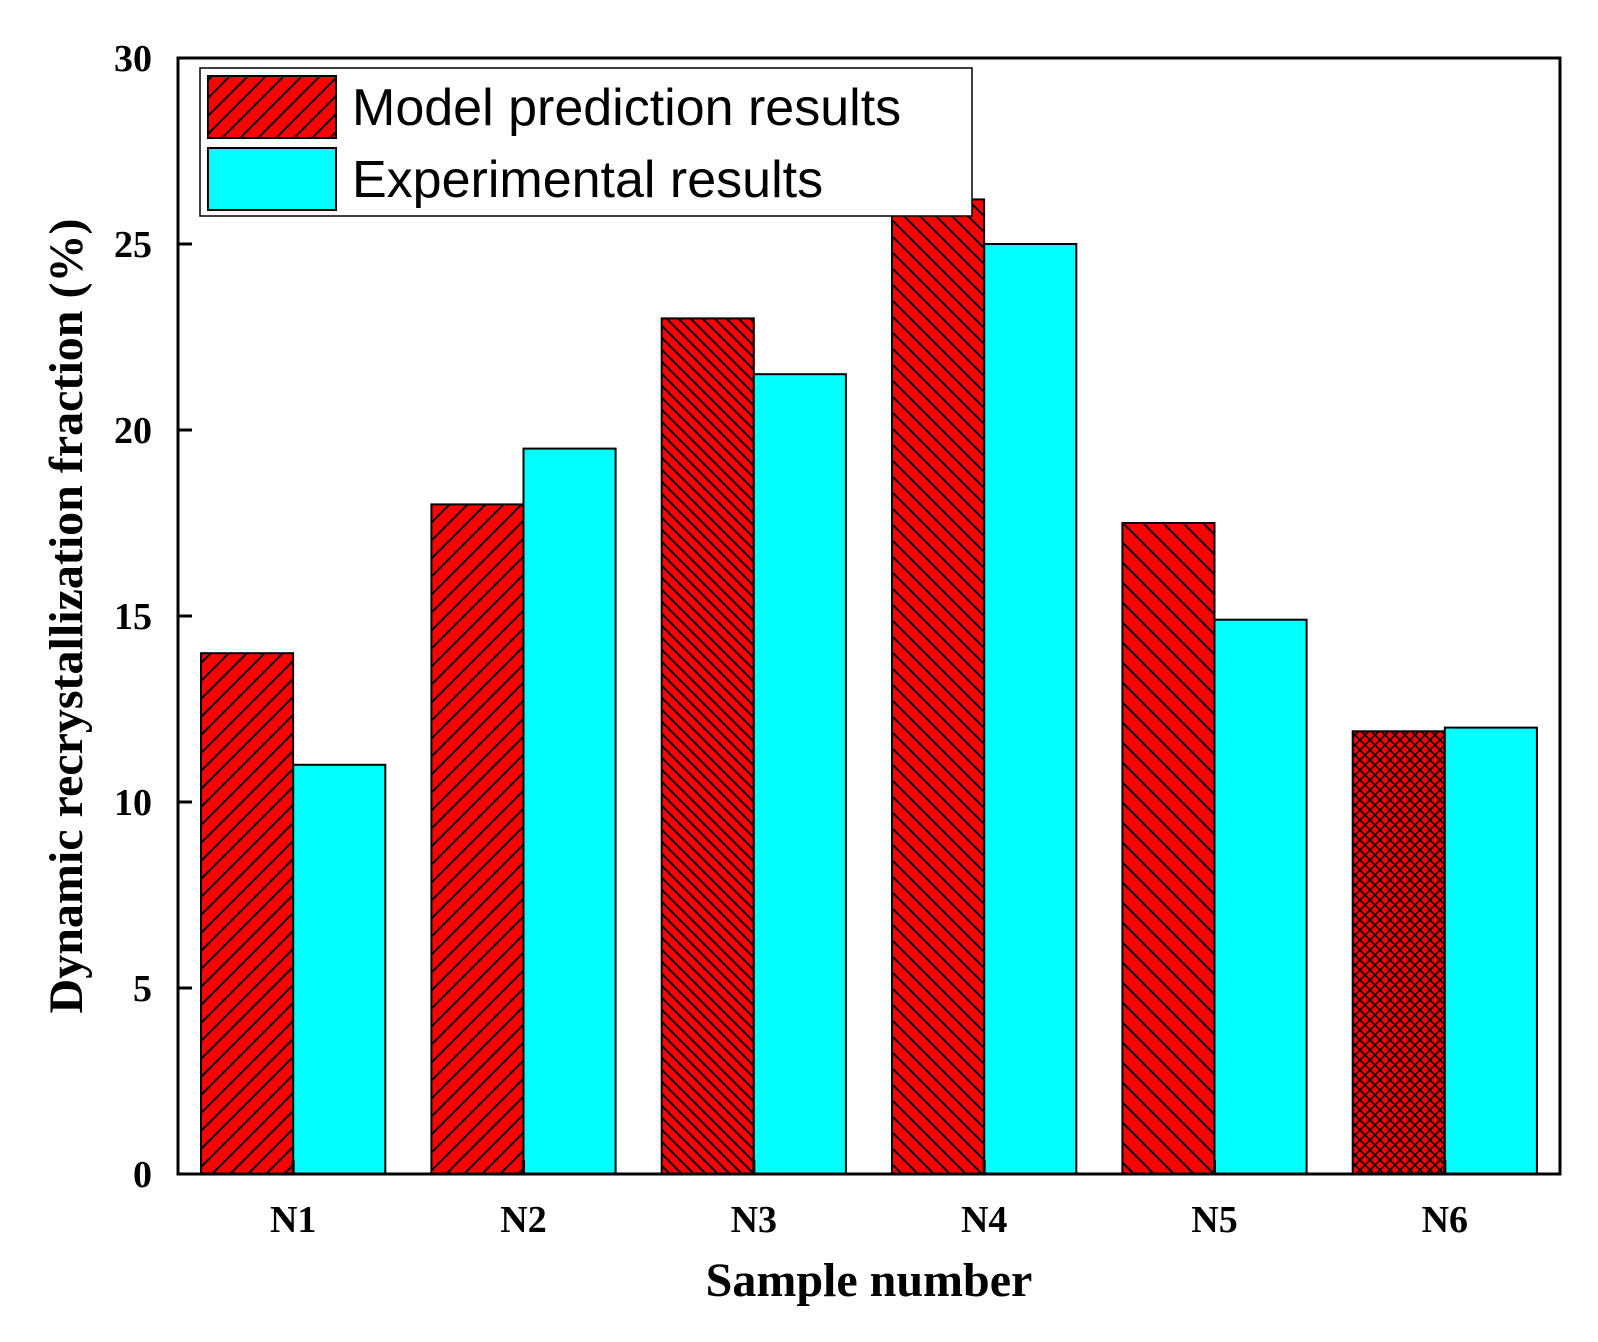  I want to click on bar-experimental-n6, so click(1490, 950).